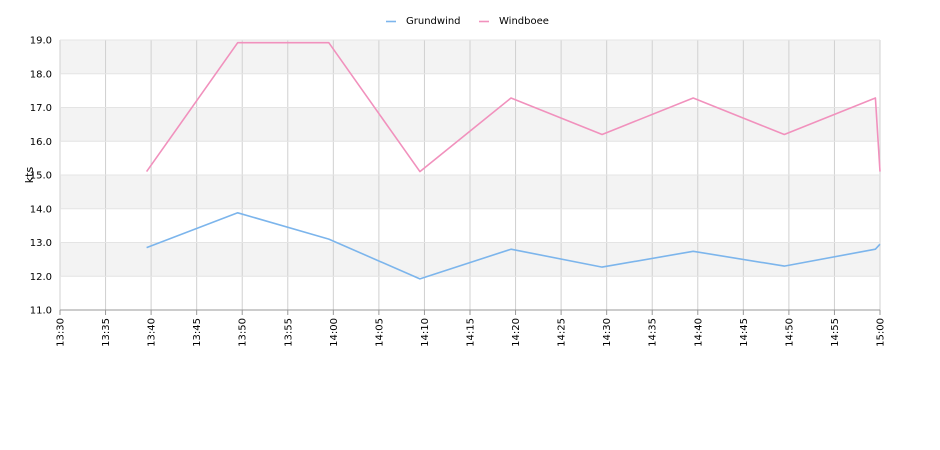 The height and width of the screenshot is (450, 940). What do you see at coordinates (29, 175) in the screenshot?
I see `y-axis-label: kts` at bounding box center [29, 175].